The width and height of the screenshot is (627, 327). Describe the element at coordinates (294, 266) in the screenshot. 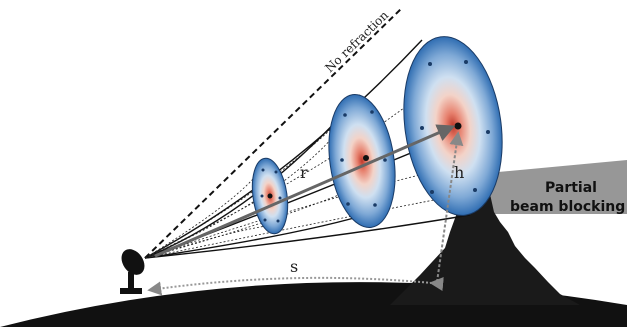

I see `ground-distance-label: s` at that location.